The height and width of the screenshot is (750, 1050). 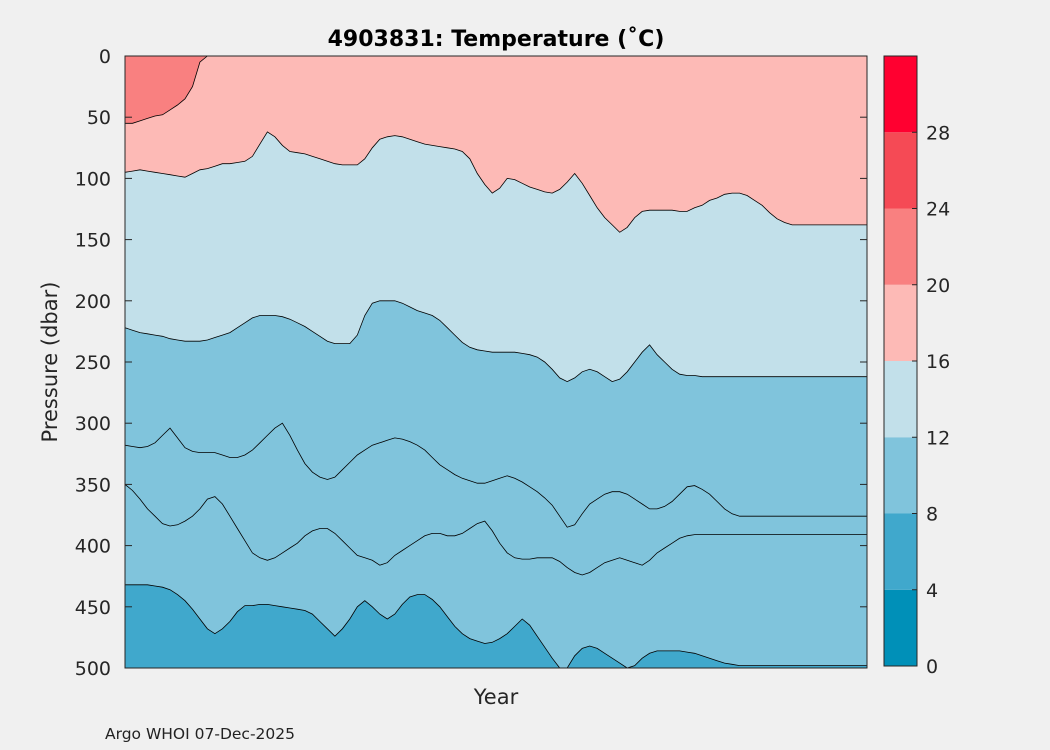 I want to click on x-axis-label: Year, so click(x=496, y=697).